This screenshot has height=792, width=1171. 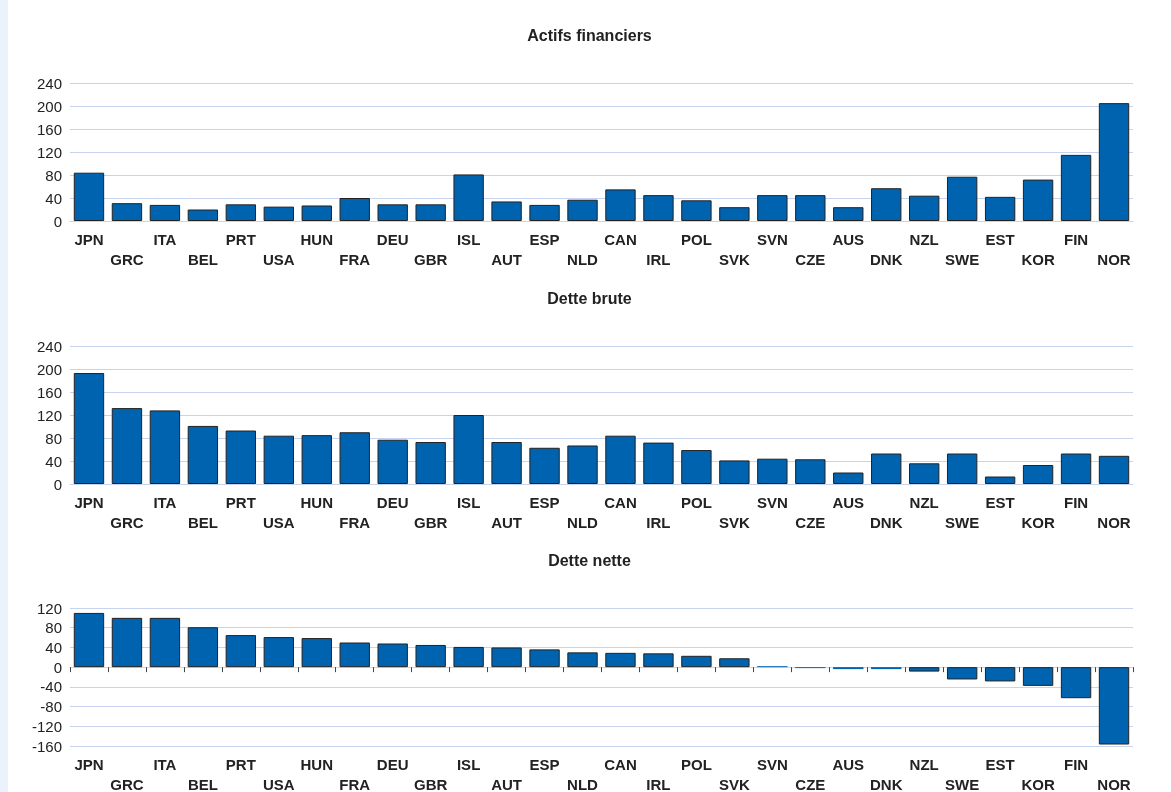 What do you see at coordinates (772, 764) in the screenshot?
I see `x-tick-label: SVN` at bounding box center [772, 764].